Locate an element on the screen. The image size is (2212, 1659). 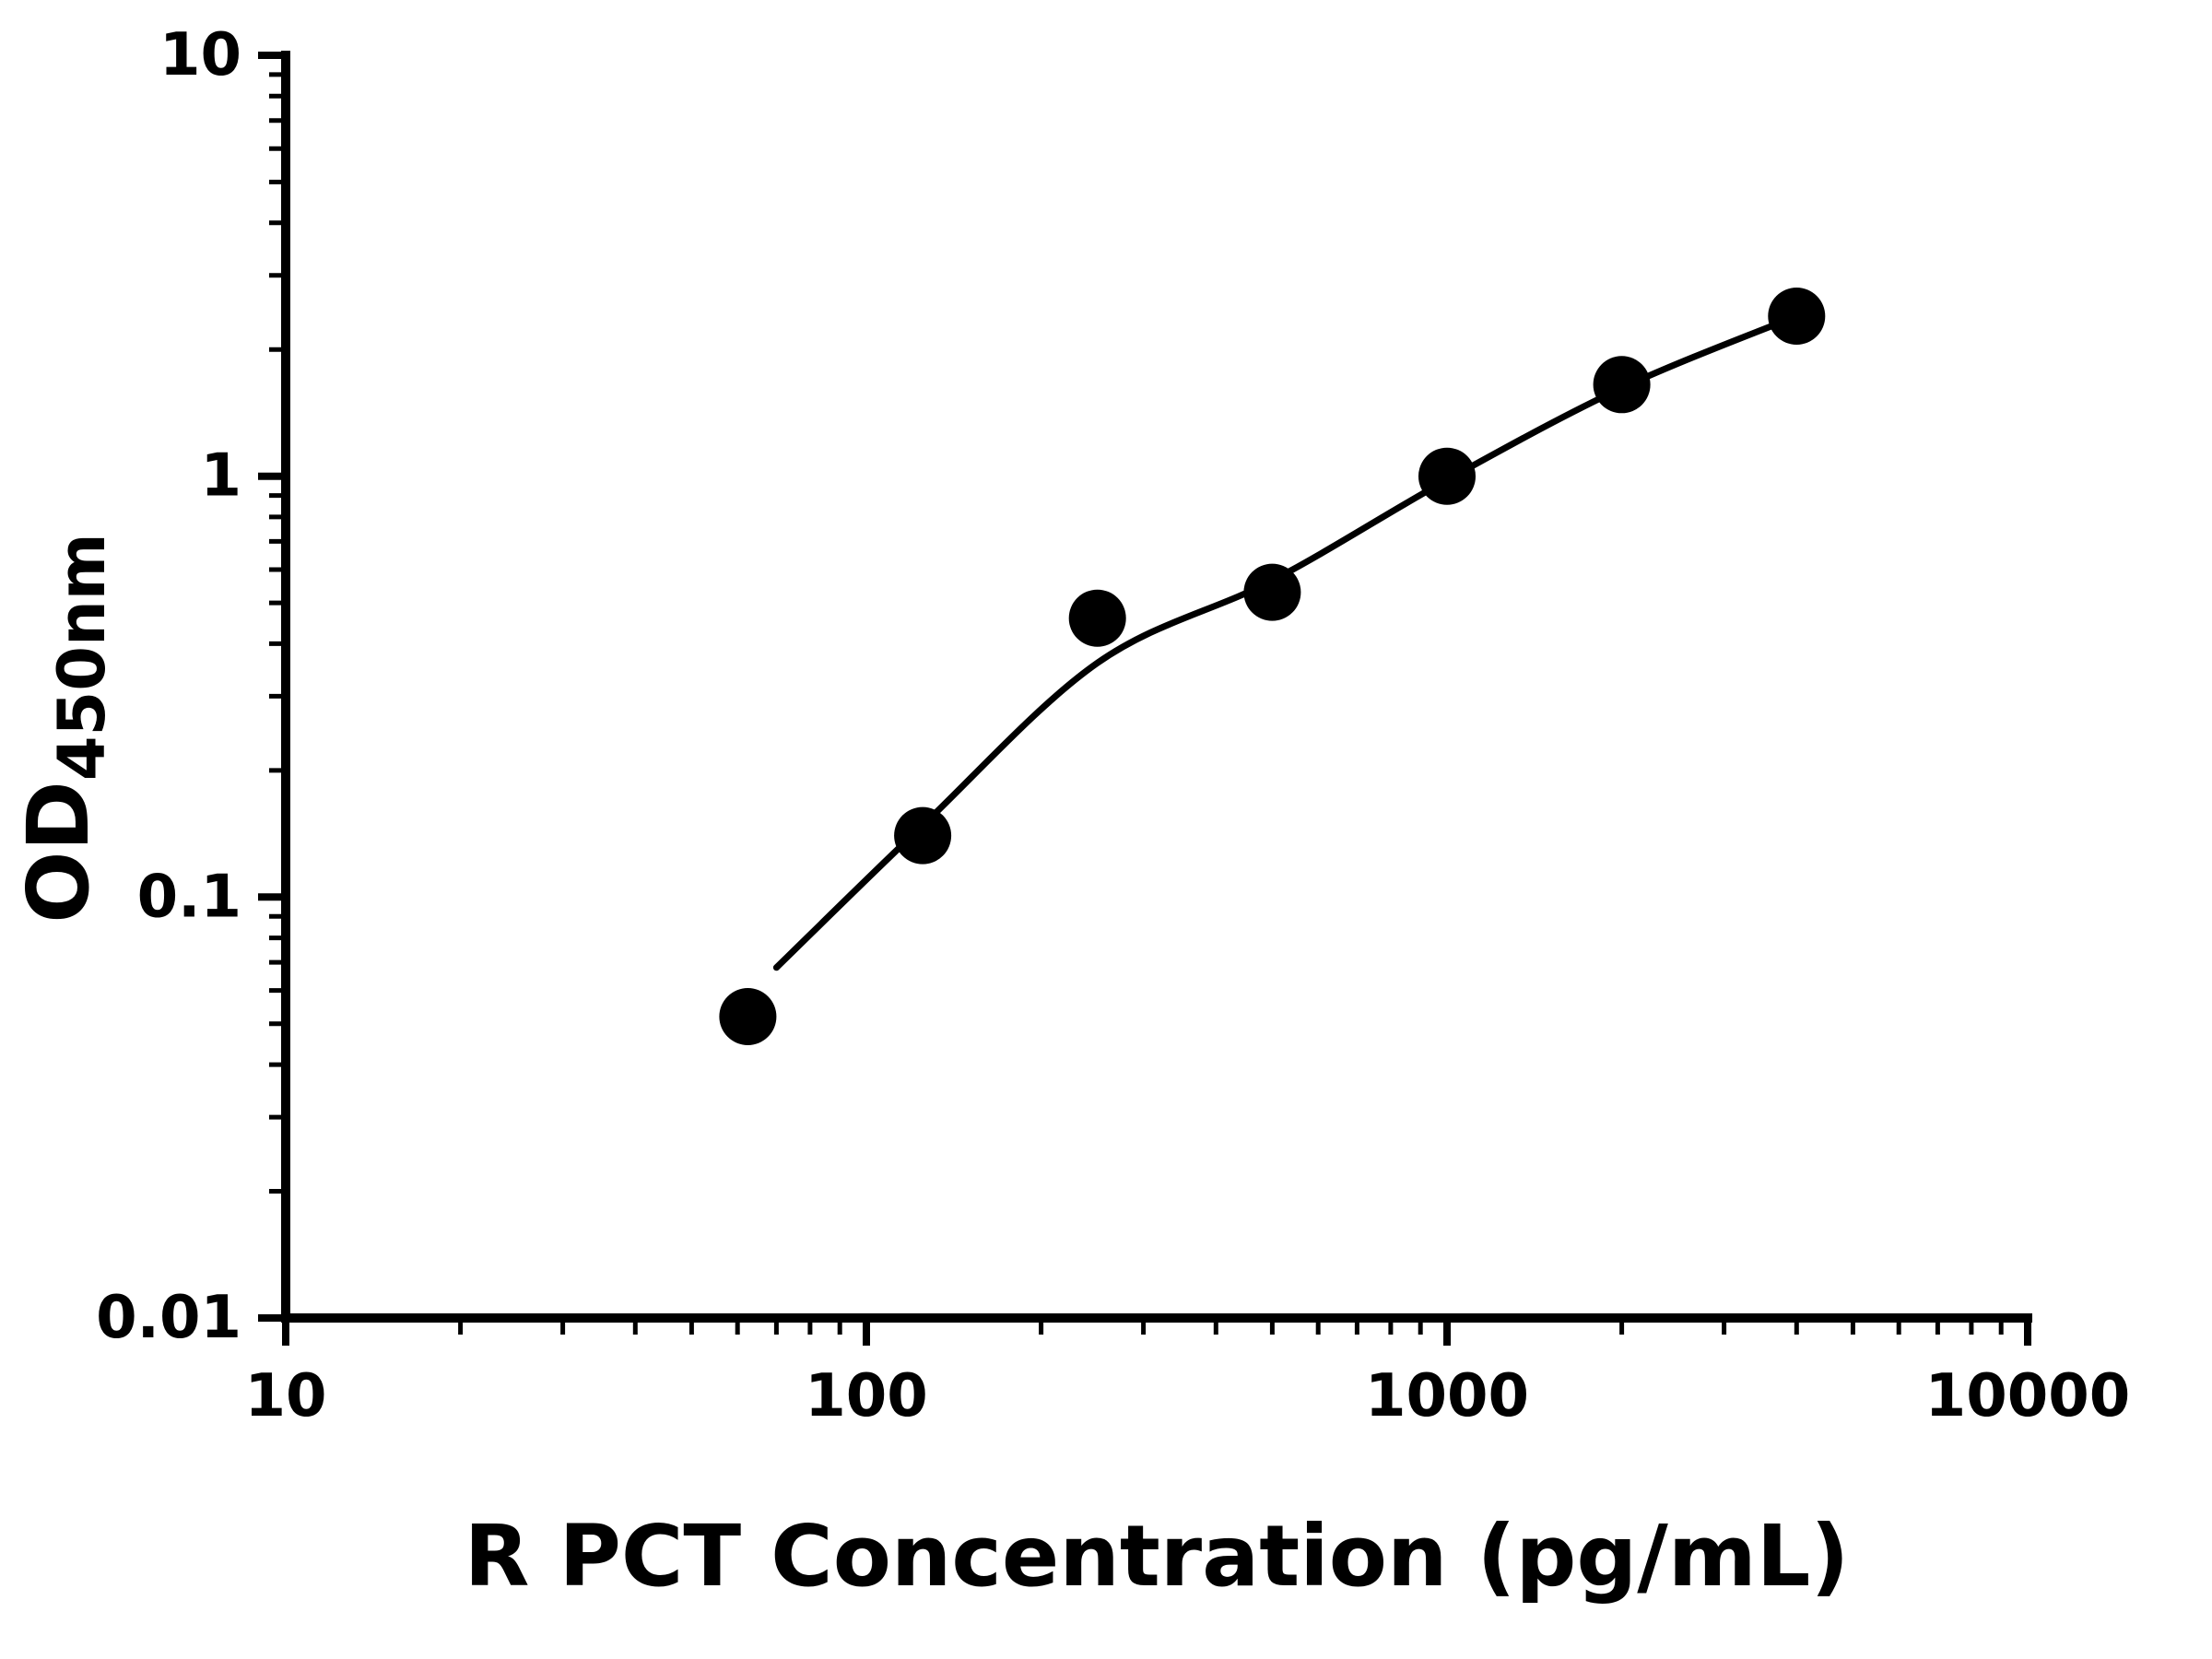
x-tick-label: 1000 is located at coordinates (1447, 1396).